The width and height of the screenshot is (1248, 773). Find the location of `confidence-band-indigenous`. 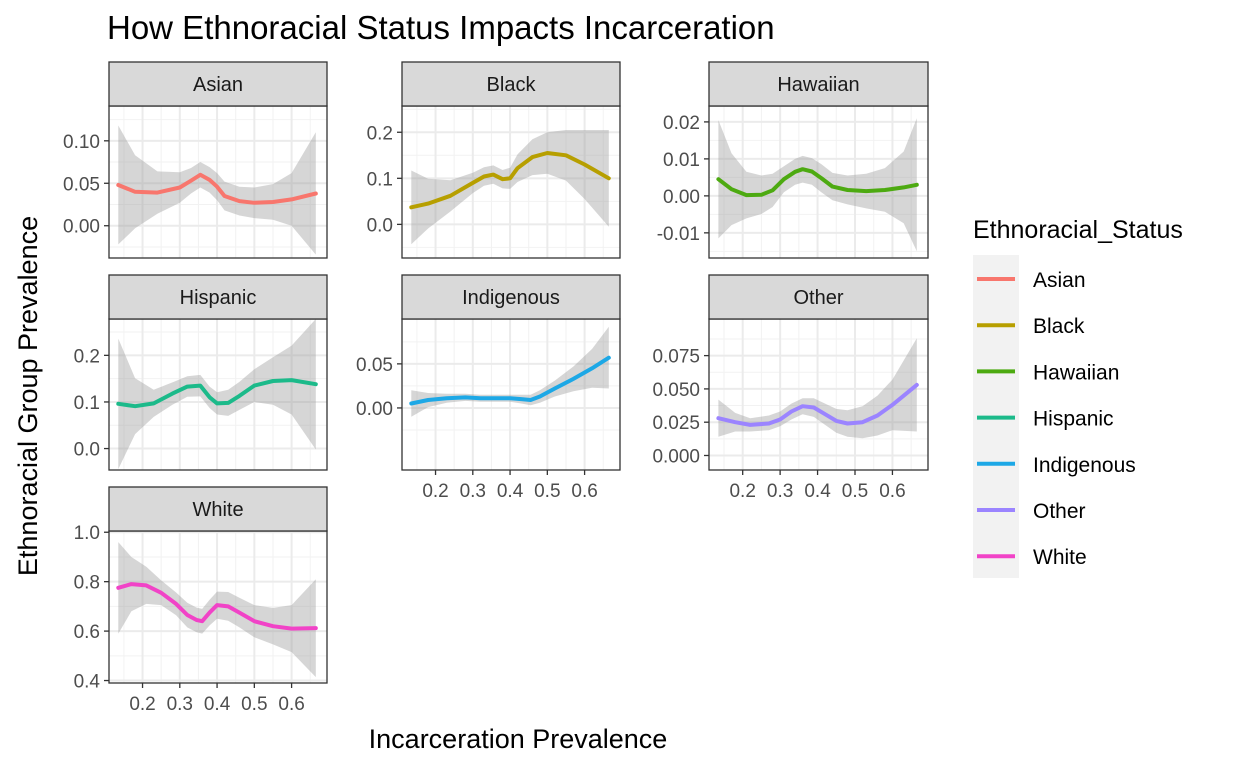

confidence-band-indigenous is located at coordinates (510, 371).